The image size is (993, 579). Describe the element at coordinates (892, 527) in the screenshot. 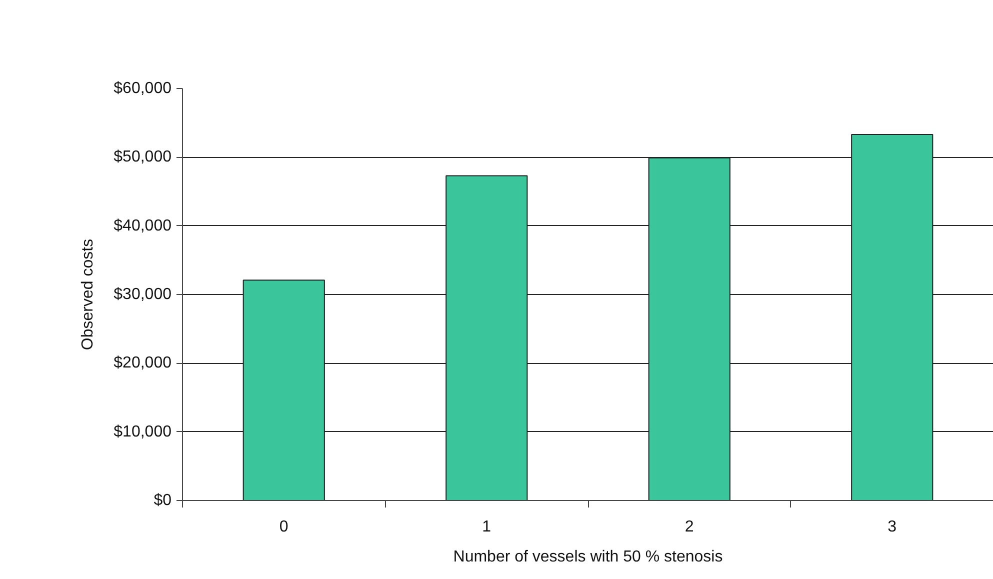

I see `x-tick-label: 3` at that location.